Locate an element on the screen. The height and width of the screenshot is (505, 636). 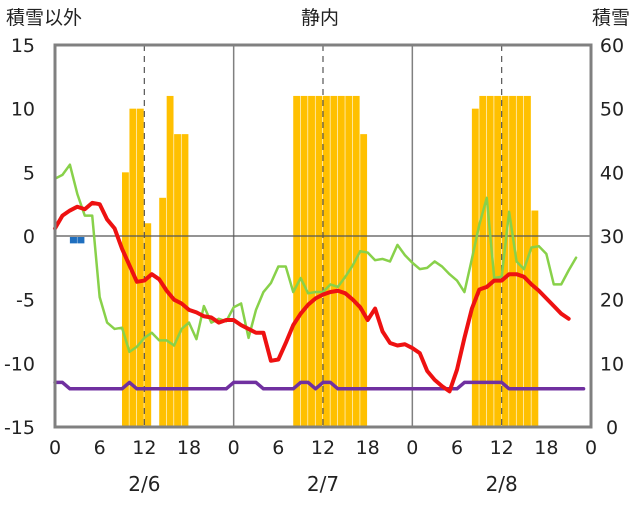
purple-series-line is located at coordinates (319, 385).